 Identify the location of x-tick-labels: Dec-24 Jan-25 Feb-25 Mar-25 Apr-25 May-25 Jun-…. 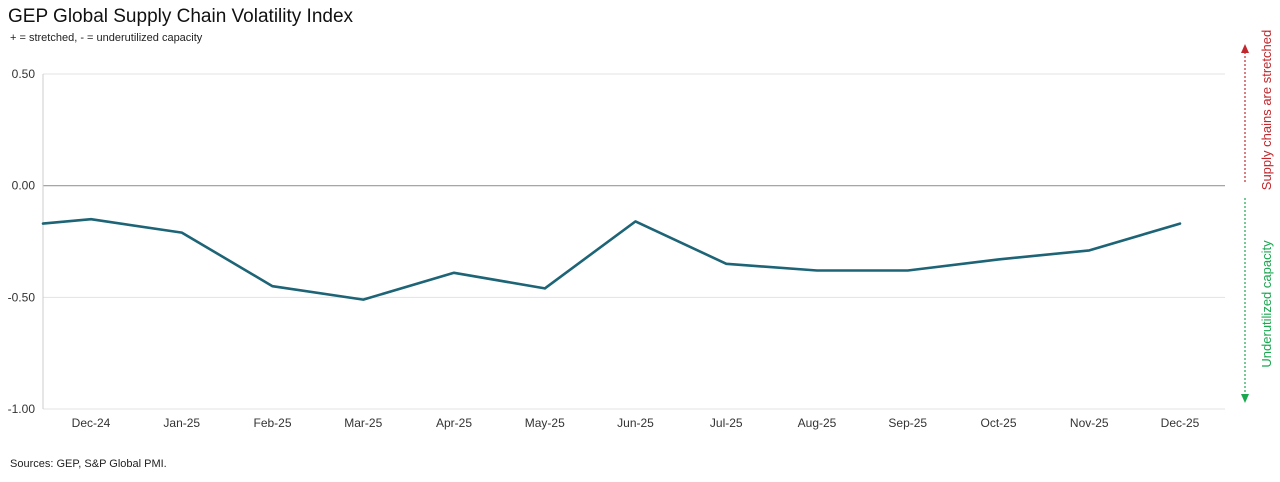
(636, 423).